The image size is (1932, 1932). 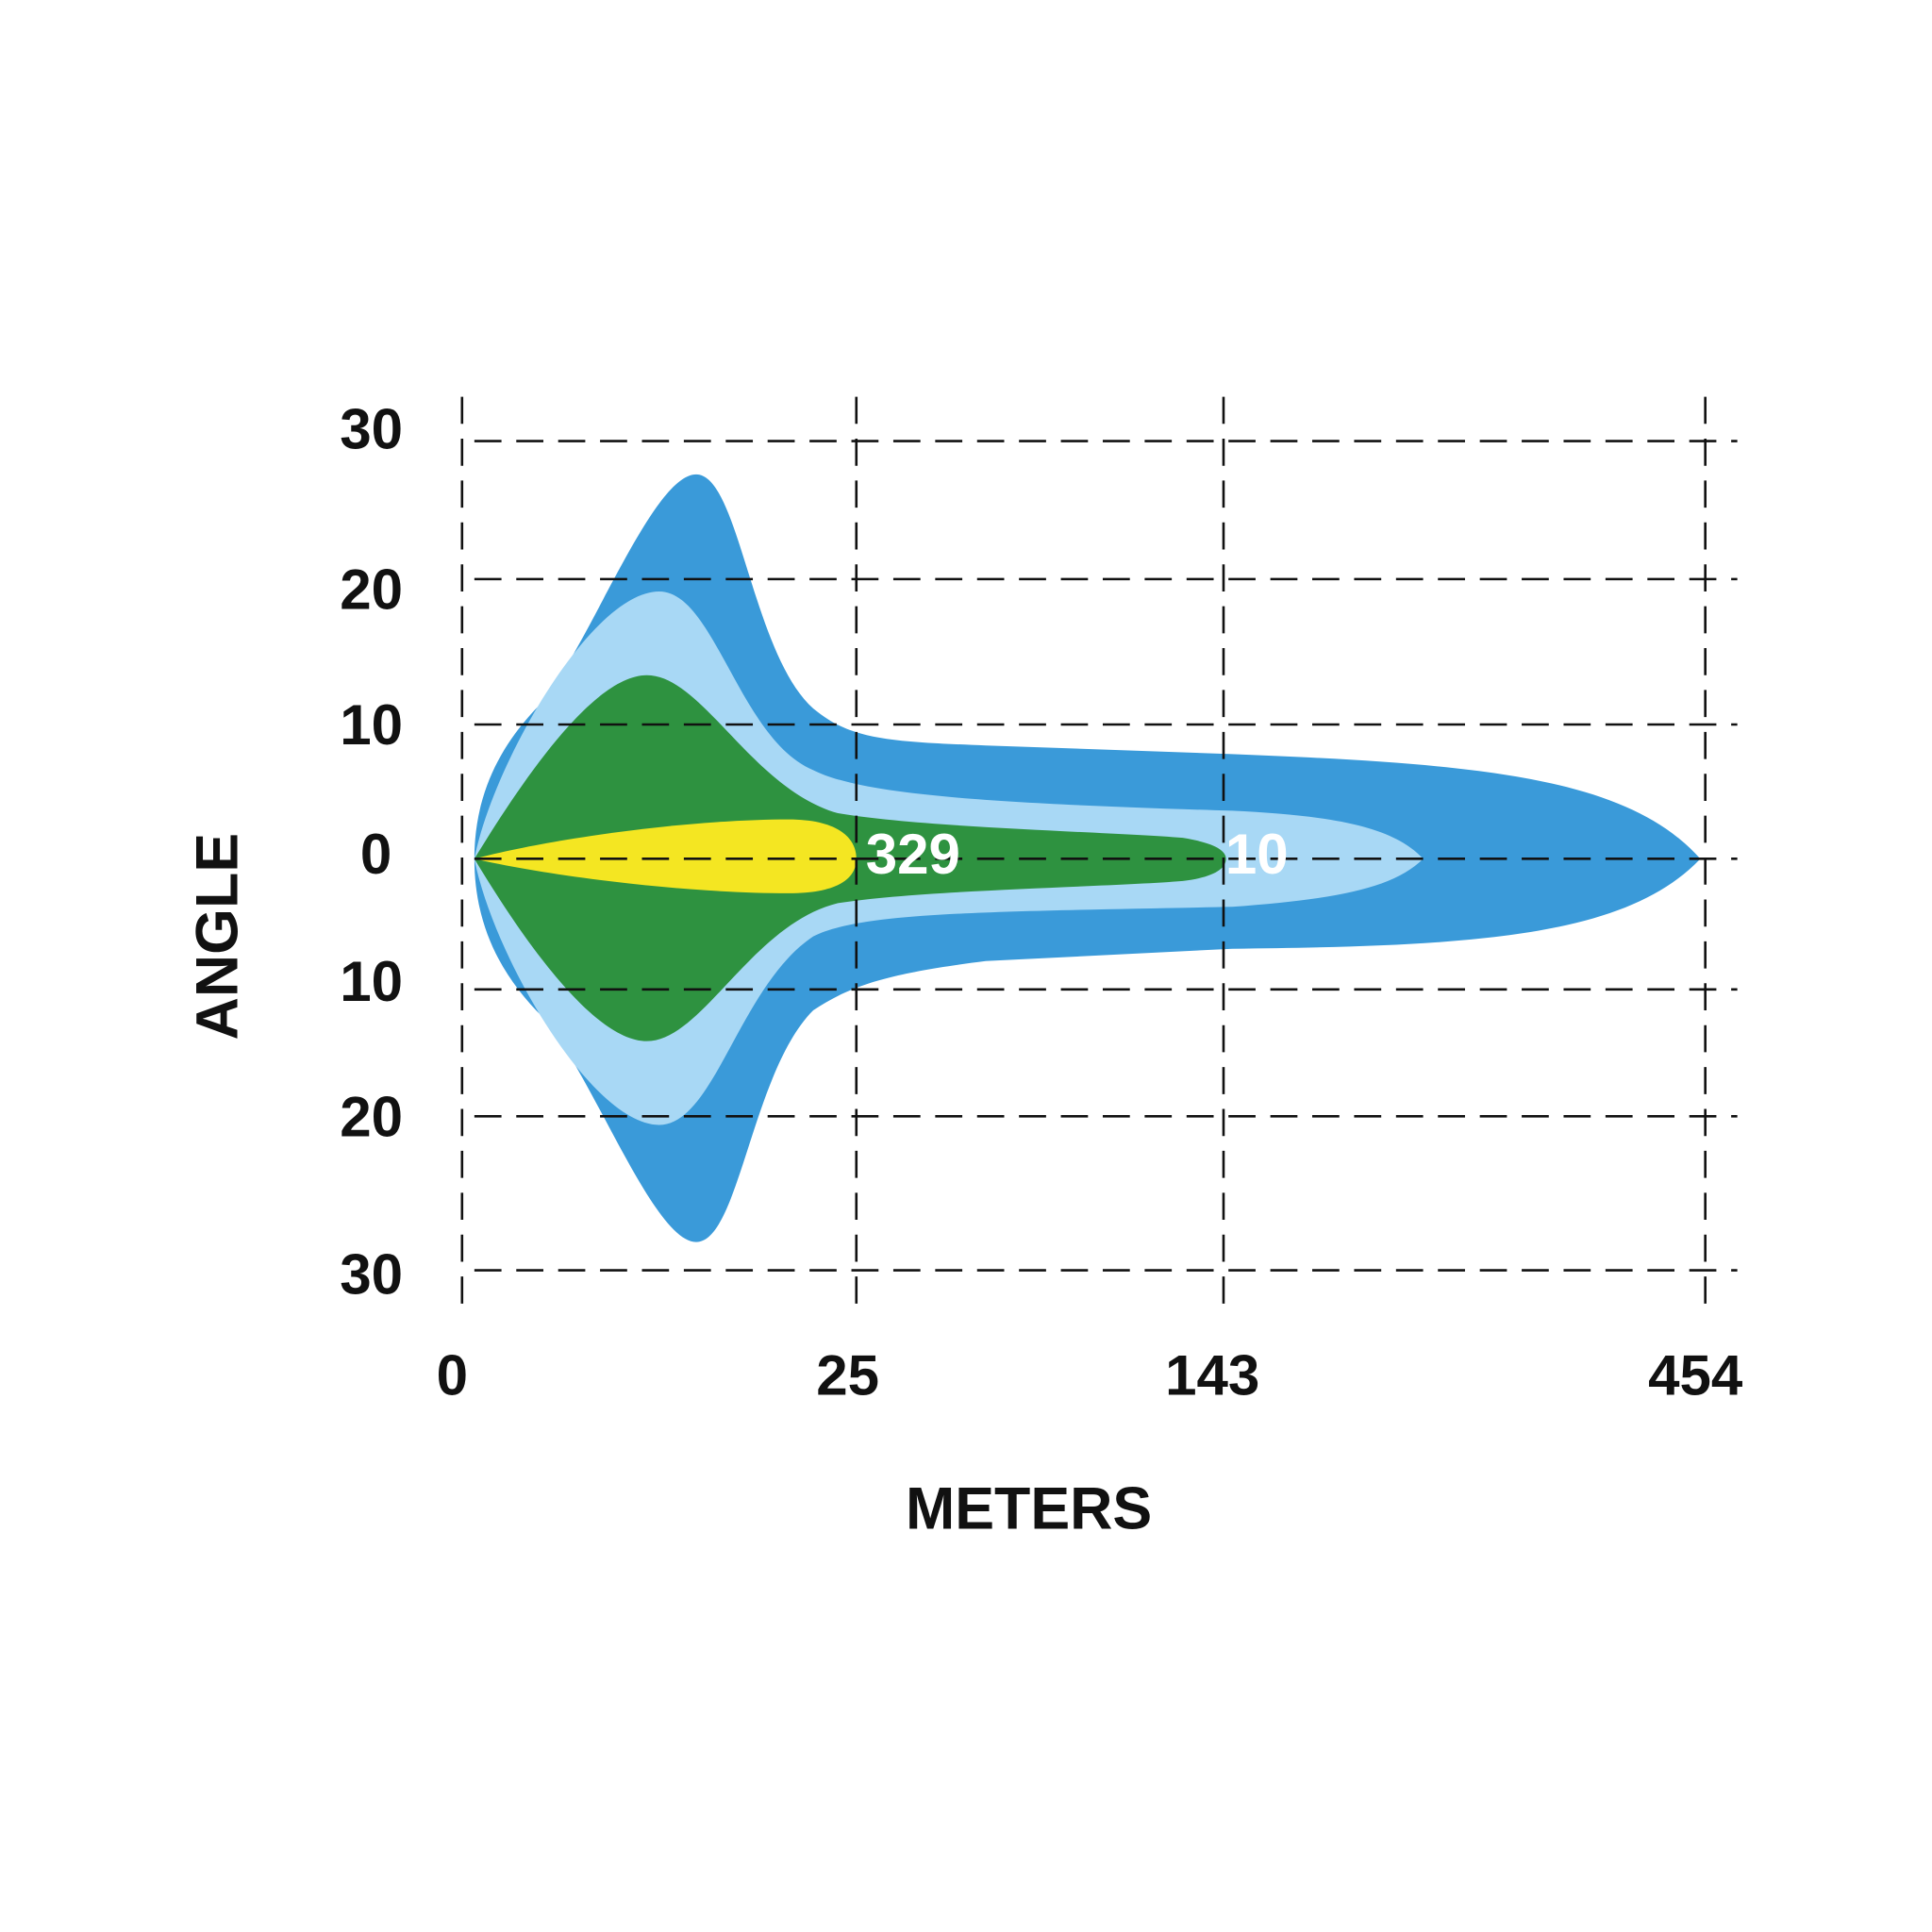 I want to click on y-tick-label: 0, so click(x=375, y=855).